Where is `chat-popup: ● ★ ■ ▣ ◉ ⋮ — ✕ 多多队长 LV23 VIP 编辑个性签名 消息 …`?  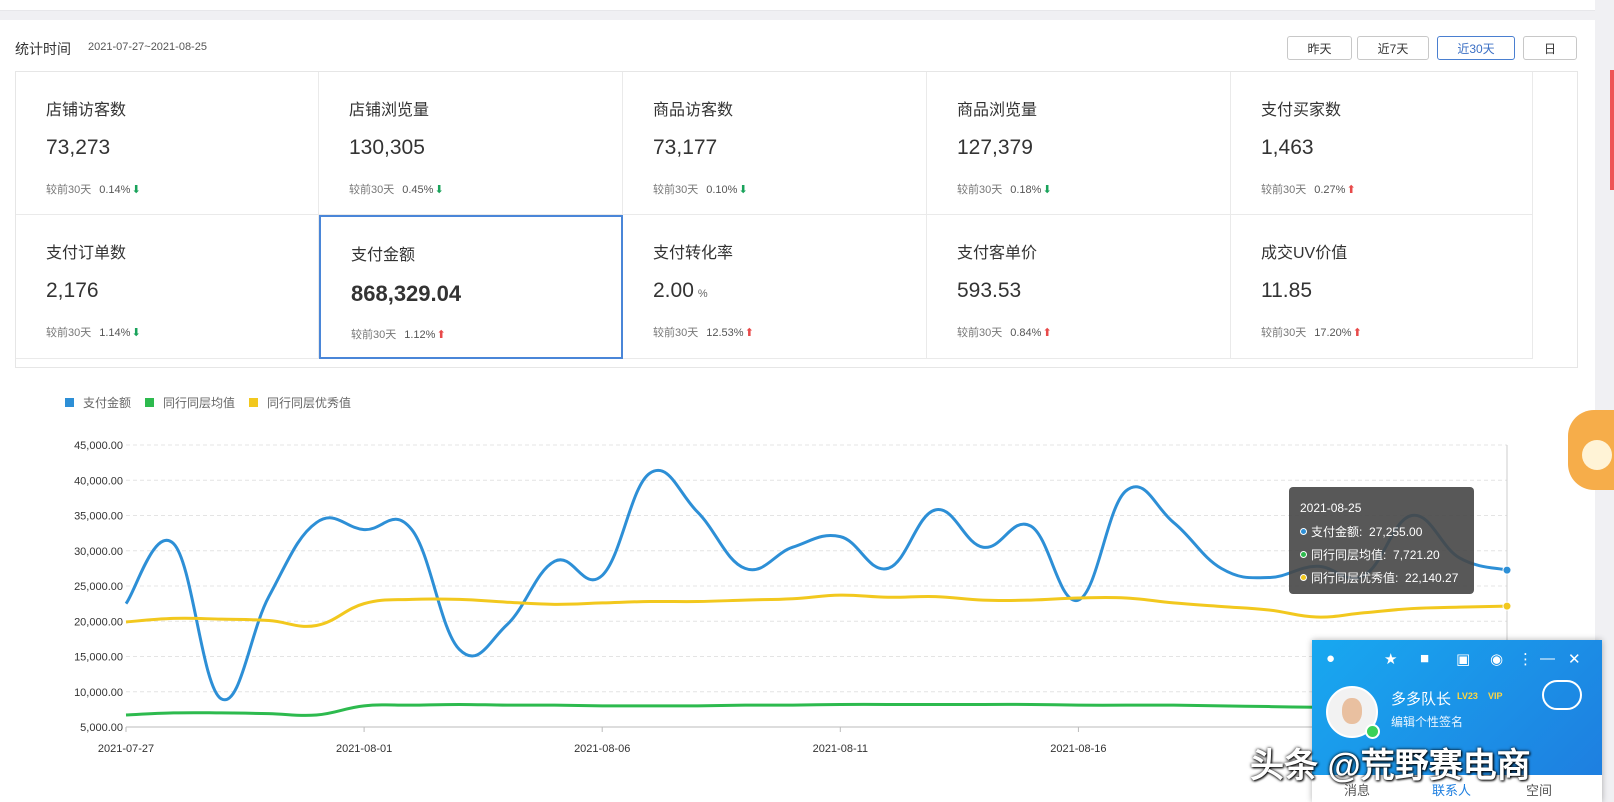 chat-popup: ● ★ ■ ▣ ◉ ⋮ — ✕ 多多队长 LV23 VIP 编辑个性签名 消息 … is located at coordinates (1457, 721).